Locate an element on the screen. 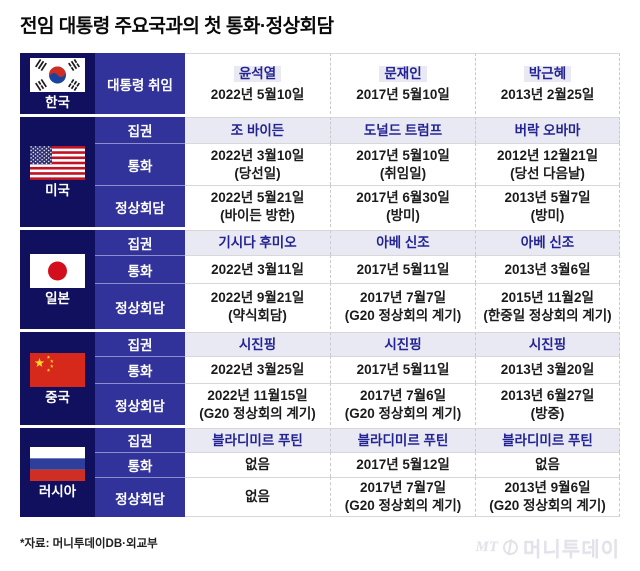  summit-cell: 2013년 9월6일 (G20 정상회의 계기) is located at coordinates (547, 497).